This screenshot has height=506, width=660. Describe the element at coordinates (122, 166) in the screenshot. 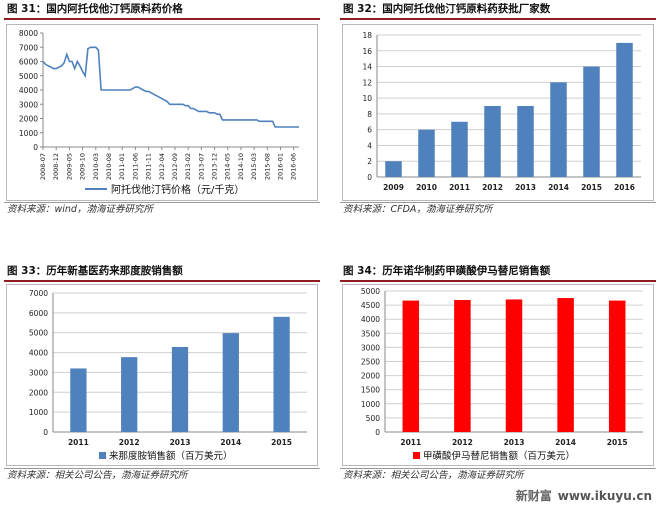

I see `x-tick-label: 2011-01` at that location.